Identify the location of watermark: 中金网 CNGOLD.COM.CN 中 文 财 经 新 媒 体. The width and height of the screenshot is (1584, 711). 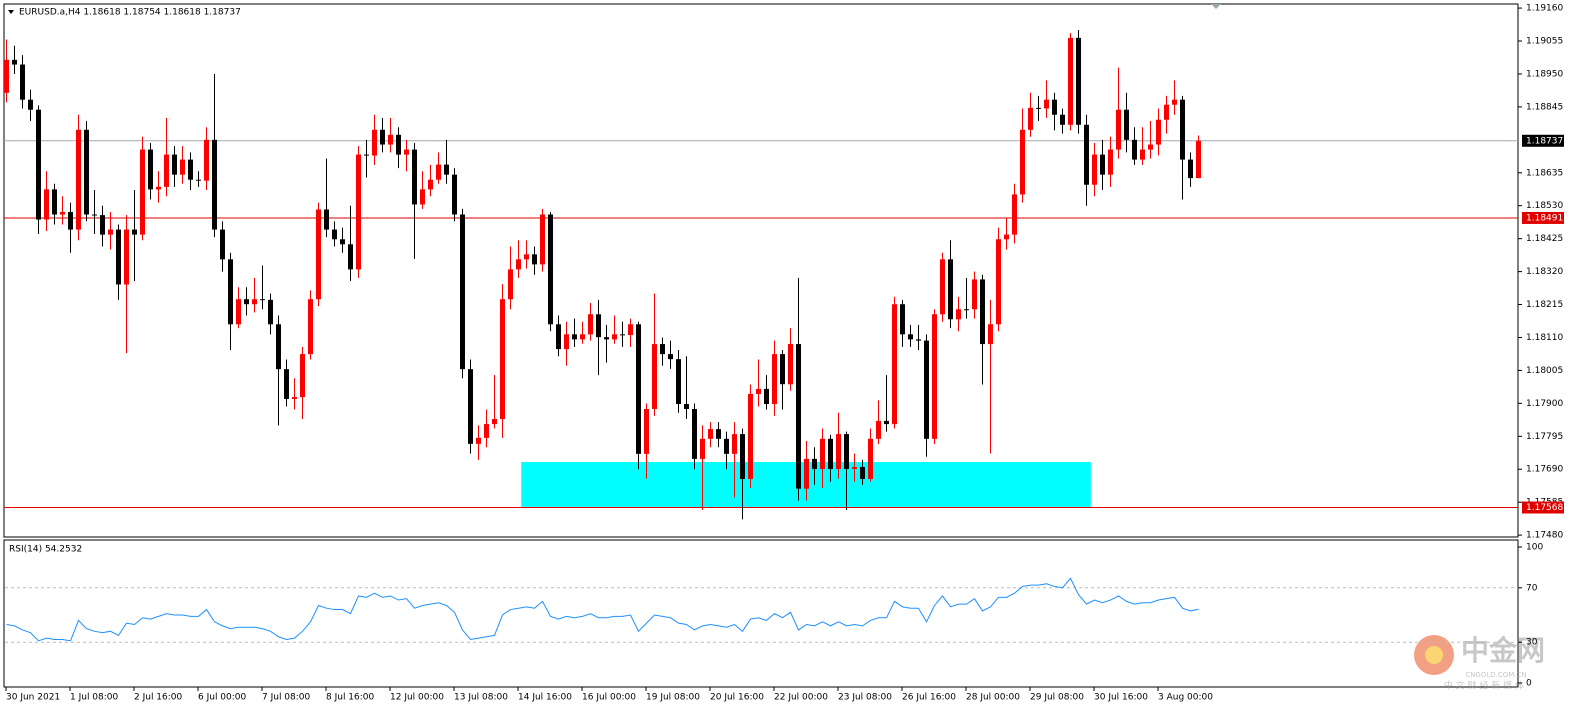
(1479, 663).